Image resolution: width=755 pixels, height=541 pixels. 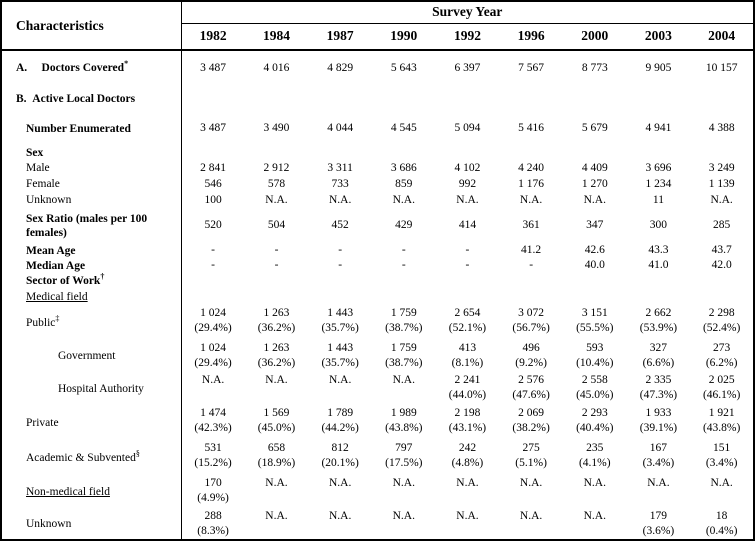 What do you see at coordinates (531, 37) in the screenshot?
I see `year-header: 1996` at bounding box center [531, 37].